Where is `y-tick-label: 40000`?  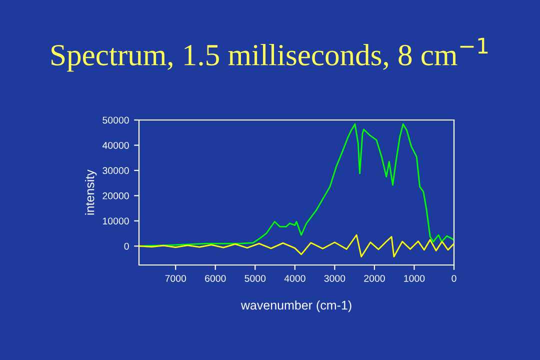 y-tick-label: 40000 is located at coordinates (115, 145).